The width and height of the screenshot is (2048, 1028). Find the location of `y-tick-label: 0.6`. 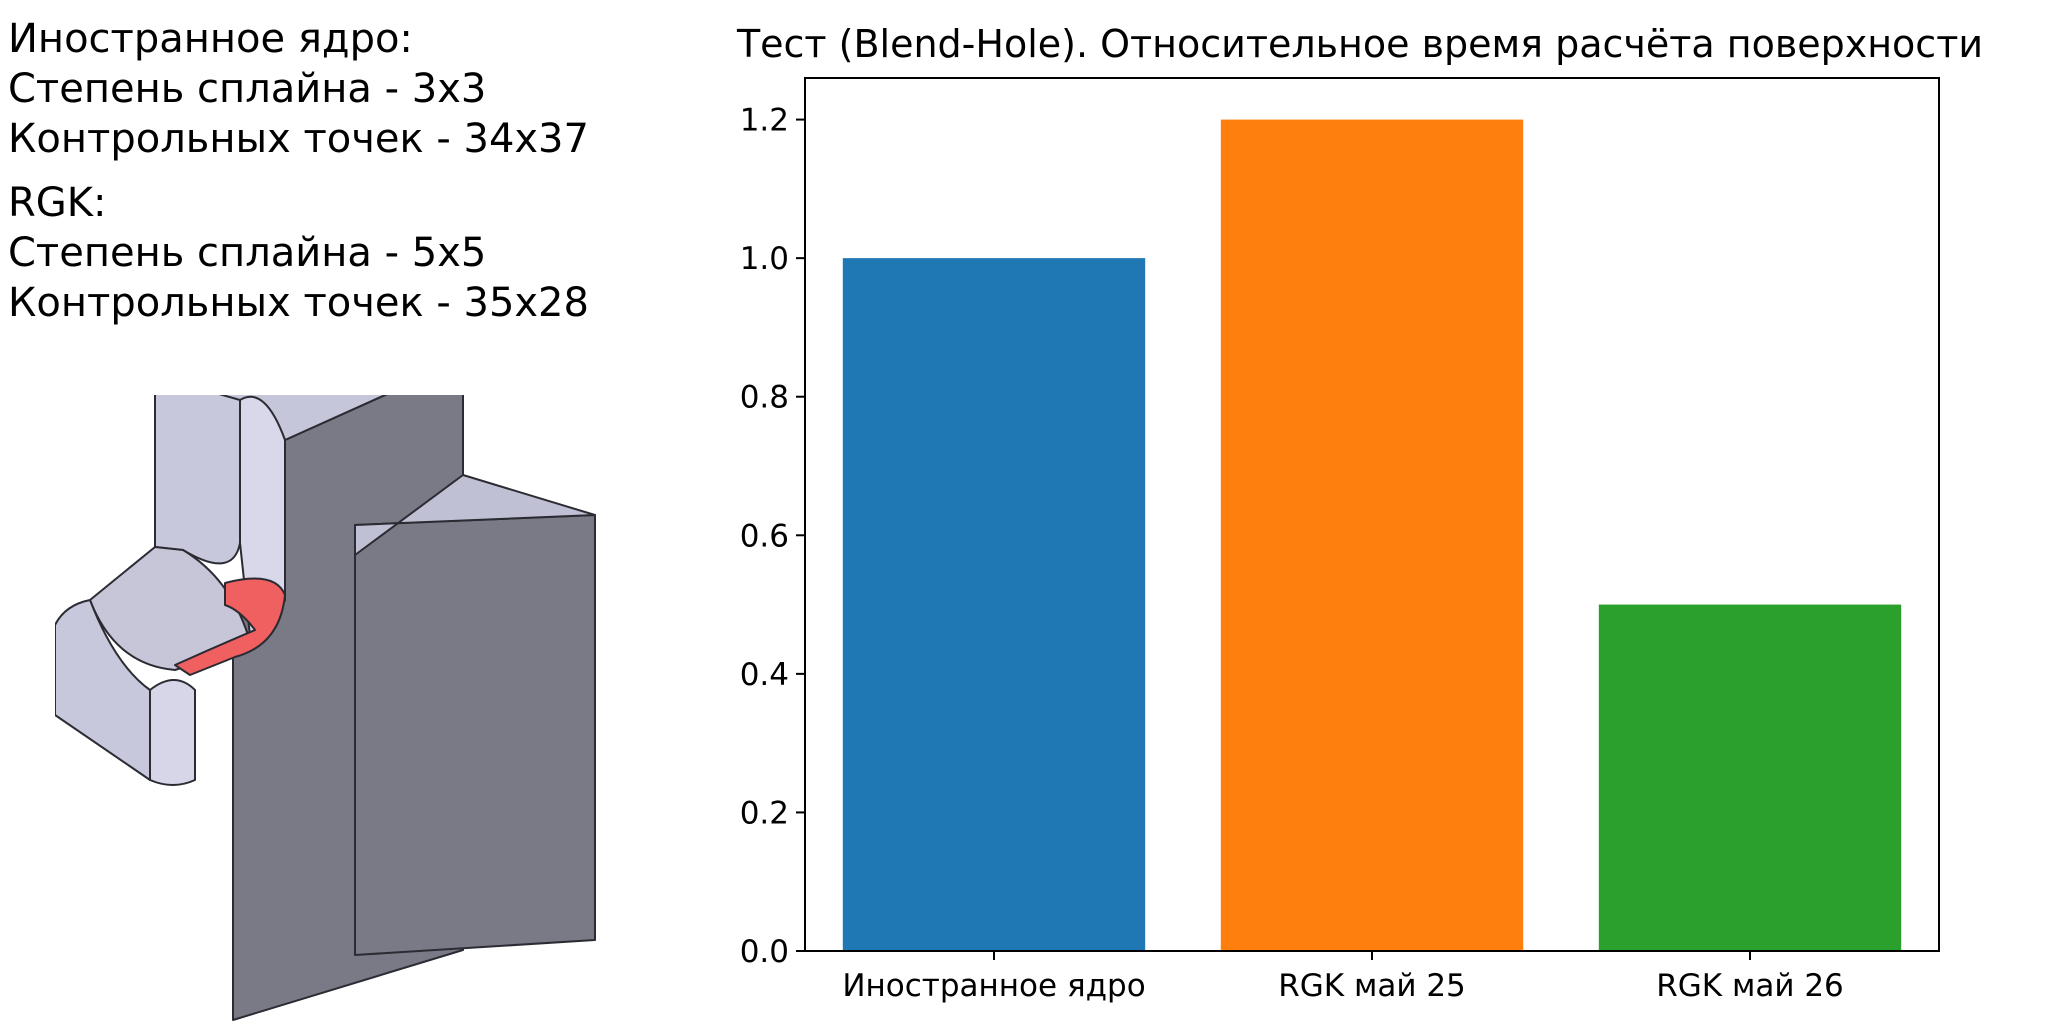

y-tick-label: 0.6 is located at coordinates (764, 536).